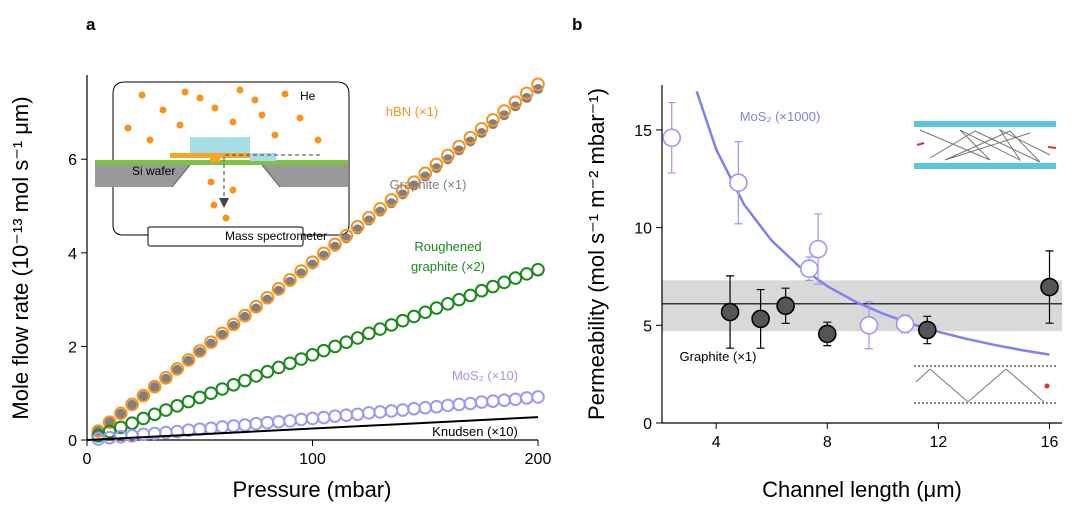 The height and width of the screenshot is (511, 1072). What do you see at coordinates (862, 489) in the screenshot?
I see `x-axis-label: Channel length (μm)` at bounding box center [862, 489].